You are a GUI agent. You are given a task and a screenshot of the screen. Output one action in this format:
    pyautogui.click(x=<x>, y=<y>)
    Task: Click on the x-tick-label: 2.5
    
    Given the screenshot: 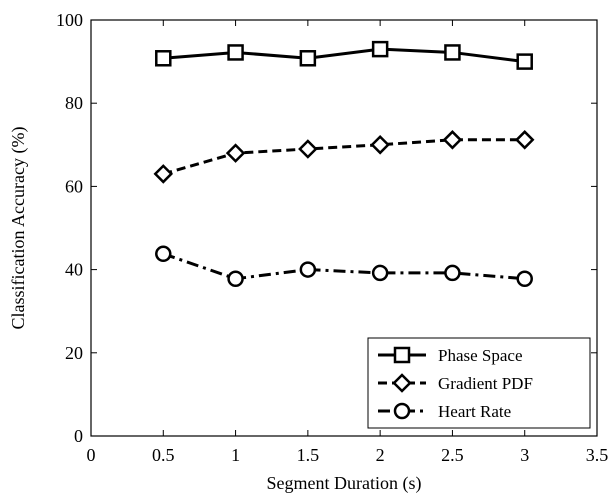 What is the action you would take?
    pyautogui.click(x=452, y=455)
    